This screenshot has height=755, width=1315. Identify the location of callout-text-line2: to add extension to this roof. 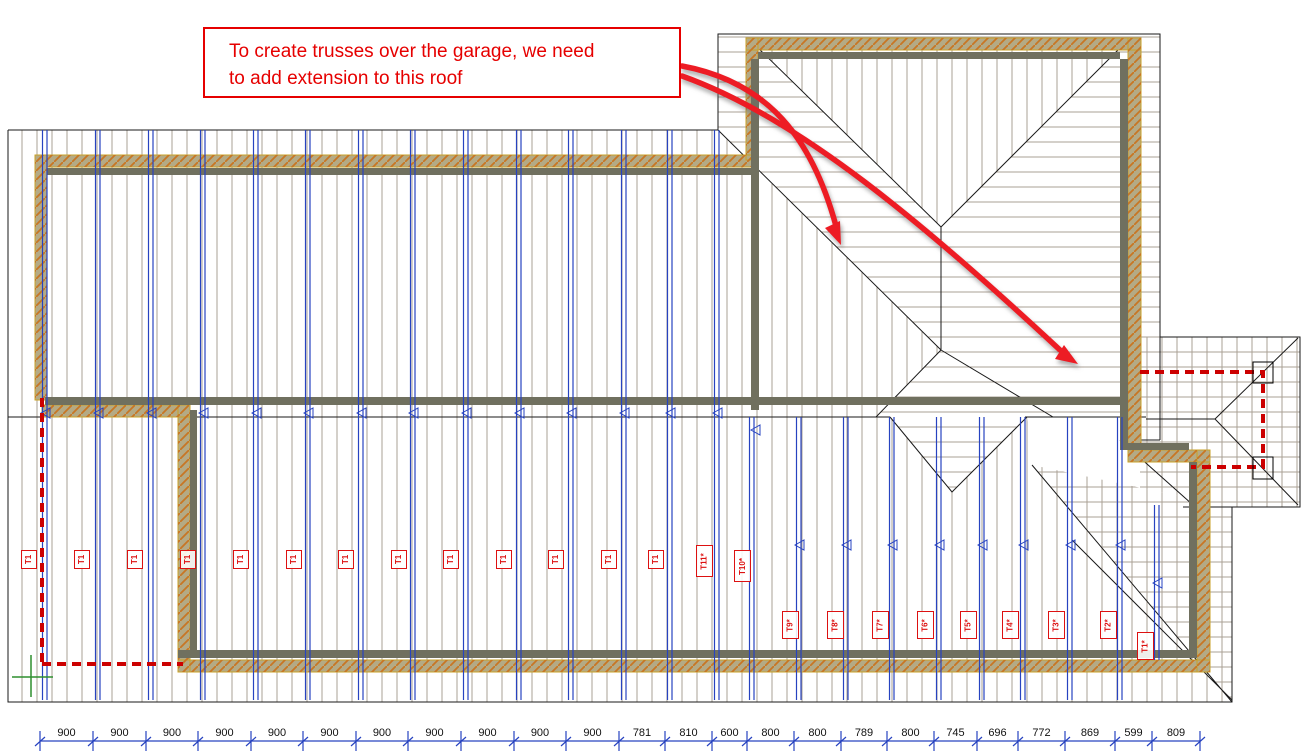
(346, 78).